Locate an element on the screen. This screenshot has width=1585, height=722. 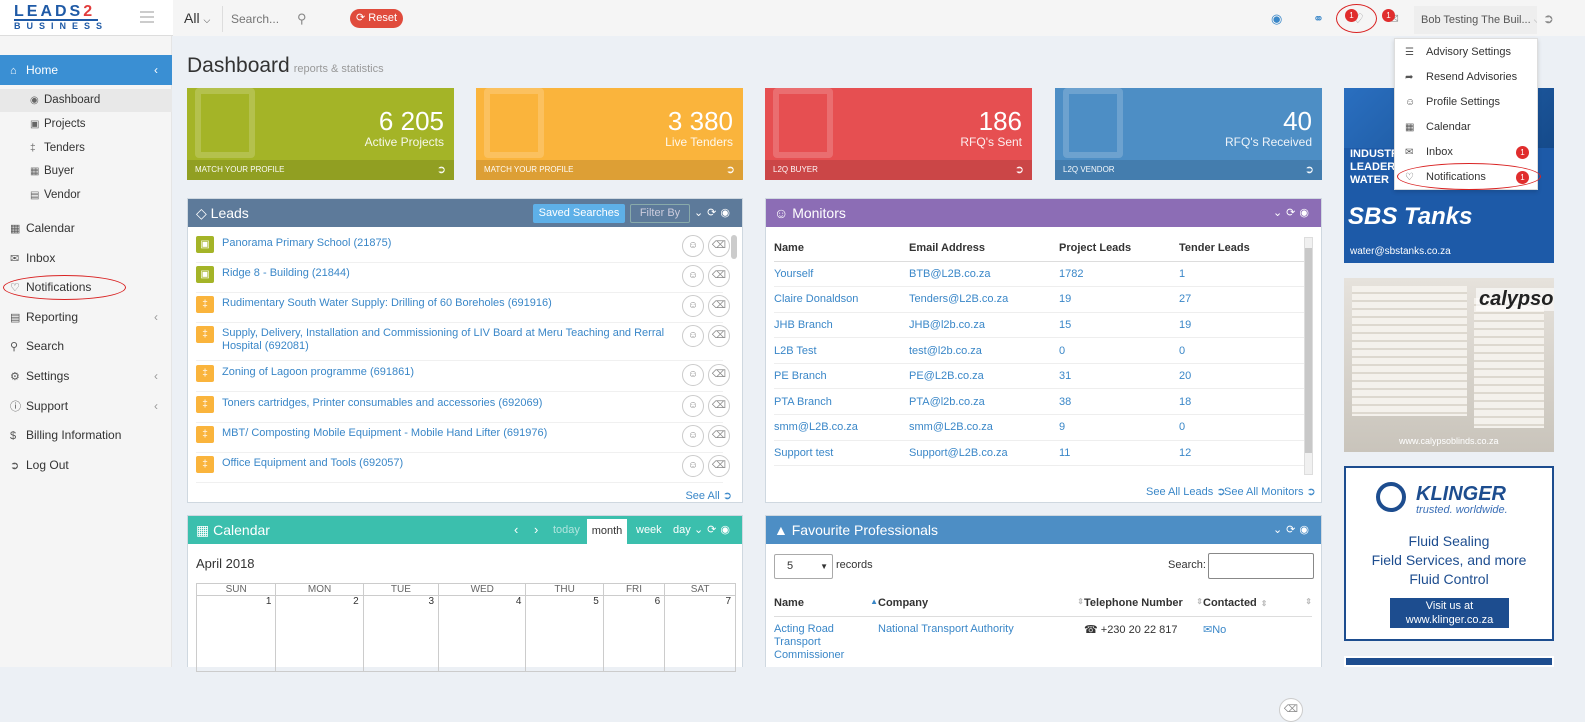
table-row: smm@L2B.co.za smm@L2B.co.za 9 0 is located at coordinates (1039, 427).